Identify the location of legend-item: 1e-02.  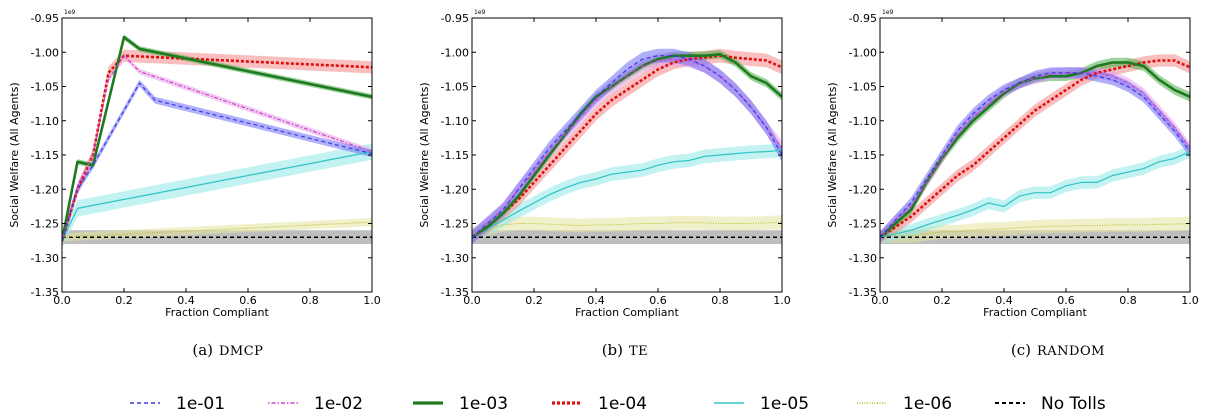
(315, 404).